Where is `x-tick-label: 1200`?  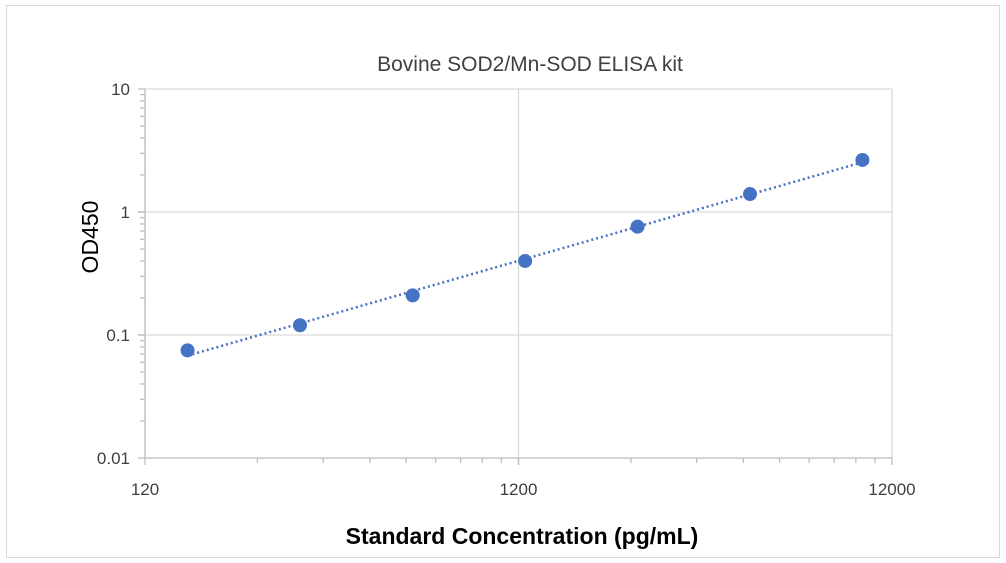 x-tick-label: 1200 is located at coordinates (519, 489).